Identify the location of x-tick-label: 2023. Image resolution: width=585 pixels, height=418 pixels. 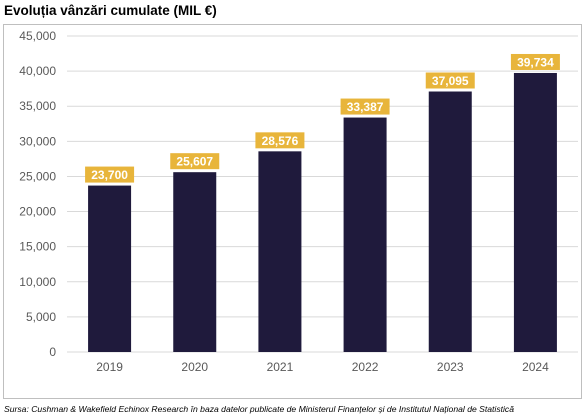
(450, 367).